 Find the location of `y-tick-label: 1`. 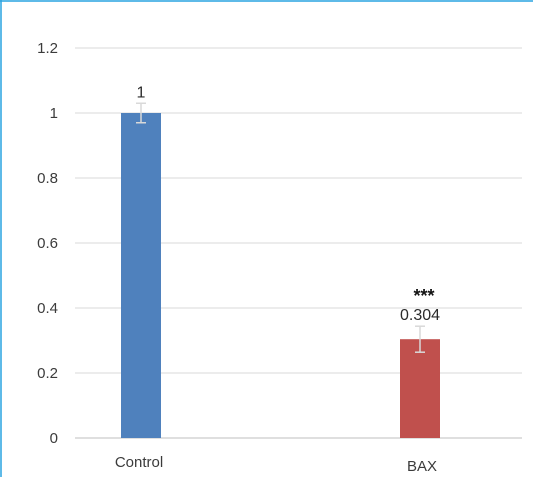

y-tick-label: 1 is located at coordinates (54, 113).